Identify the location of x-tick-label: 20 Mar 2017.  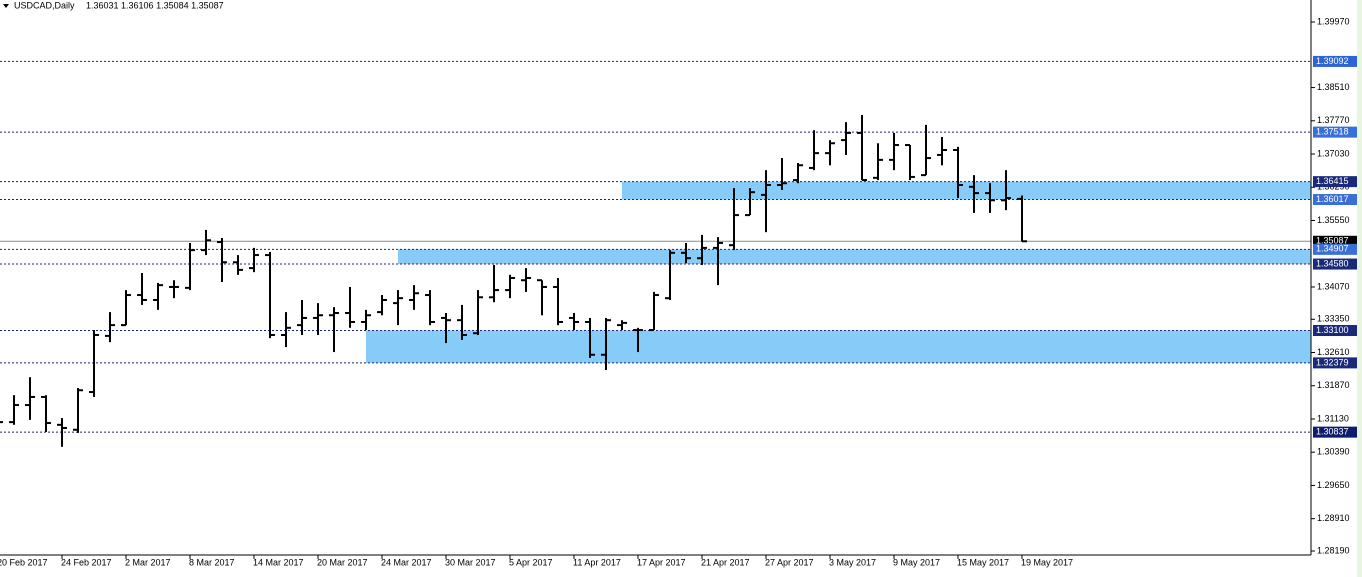
(342, 562).